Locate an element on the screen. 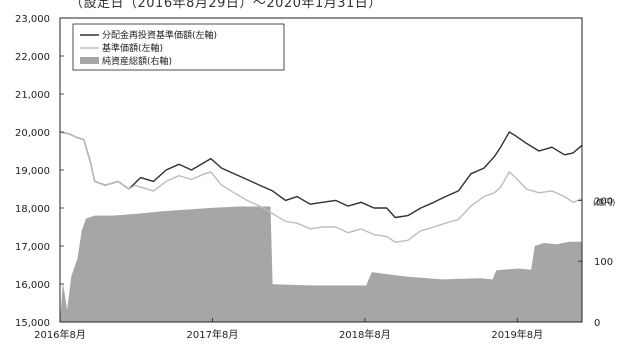 The image size is (624, 347). legend-label-base: 基準価額(左軸) is located at coordinates (132, 48).